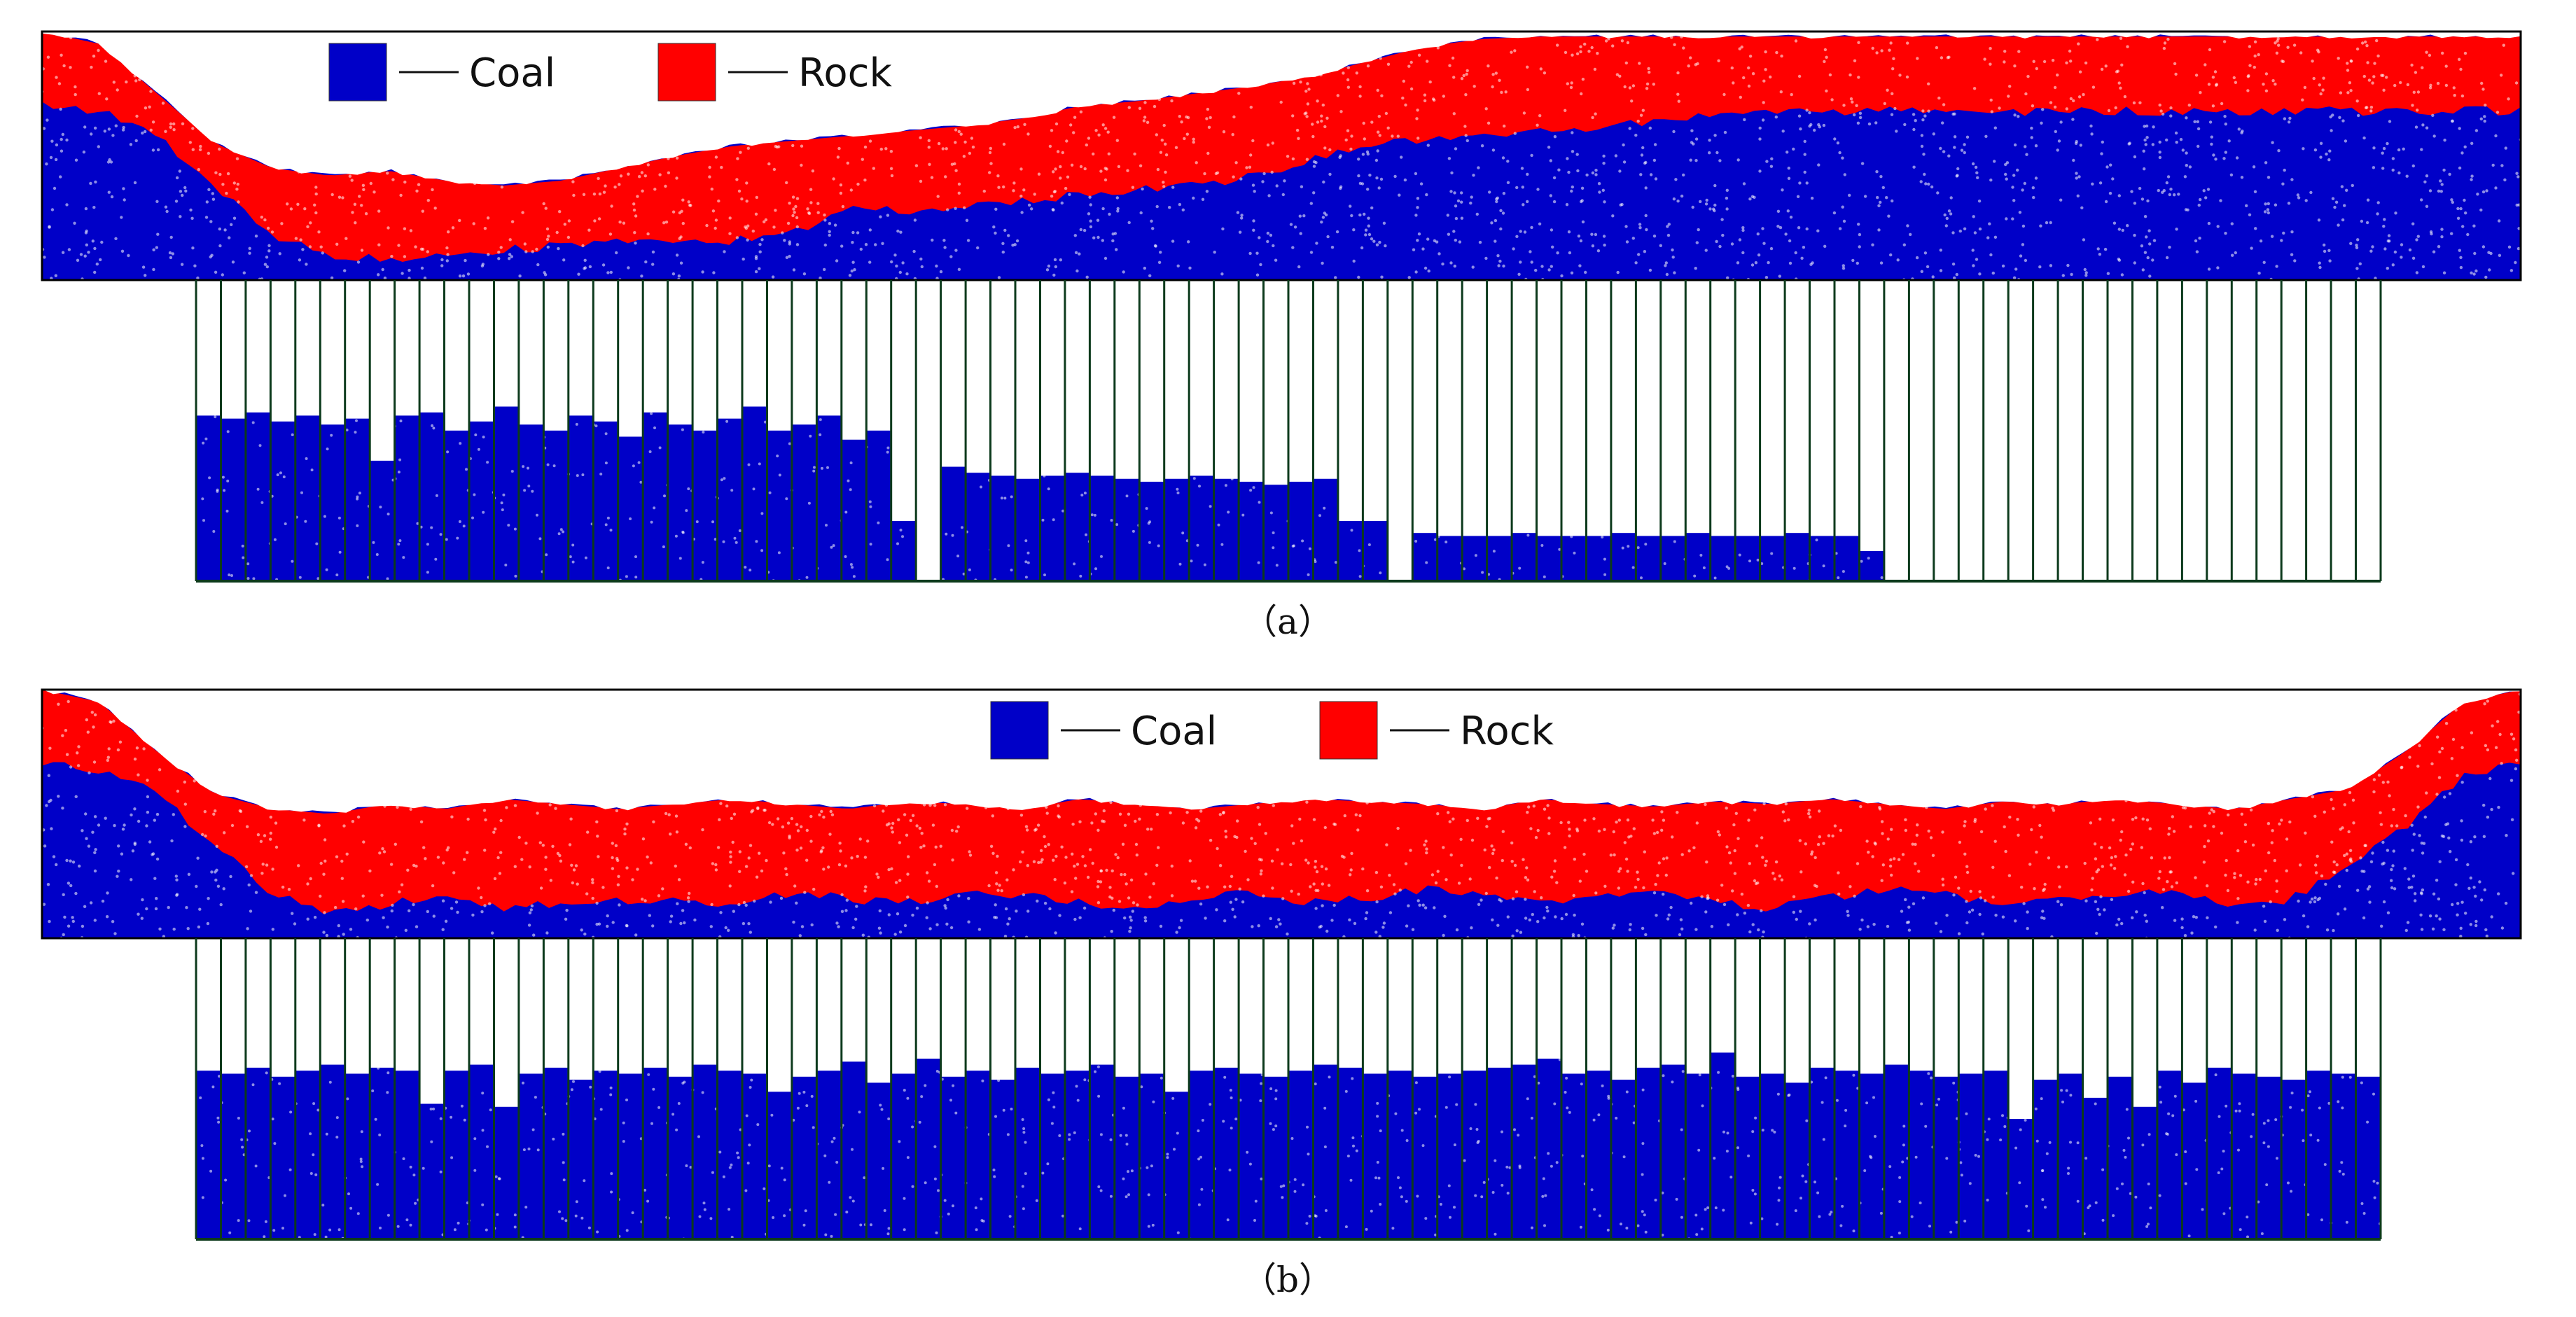 The image size is (2576, 1317). Describe the element at coordinates (1287, 621) in the screenshot. I see `panel-caption: （a）` at that location.